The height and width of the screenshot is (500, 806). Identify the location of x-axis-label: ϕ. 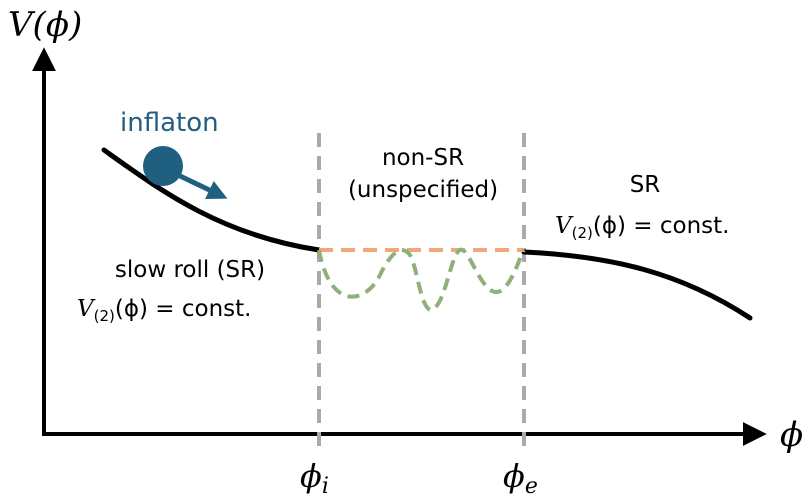
(791, 435).